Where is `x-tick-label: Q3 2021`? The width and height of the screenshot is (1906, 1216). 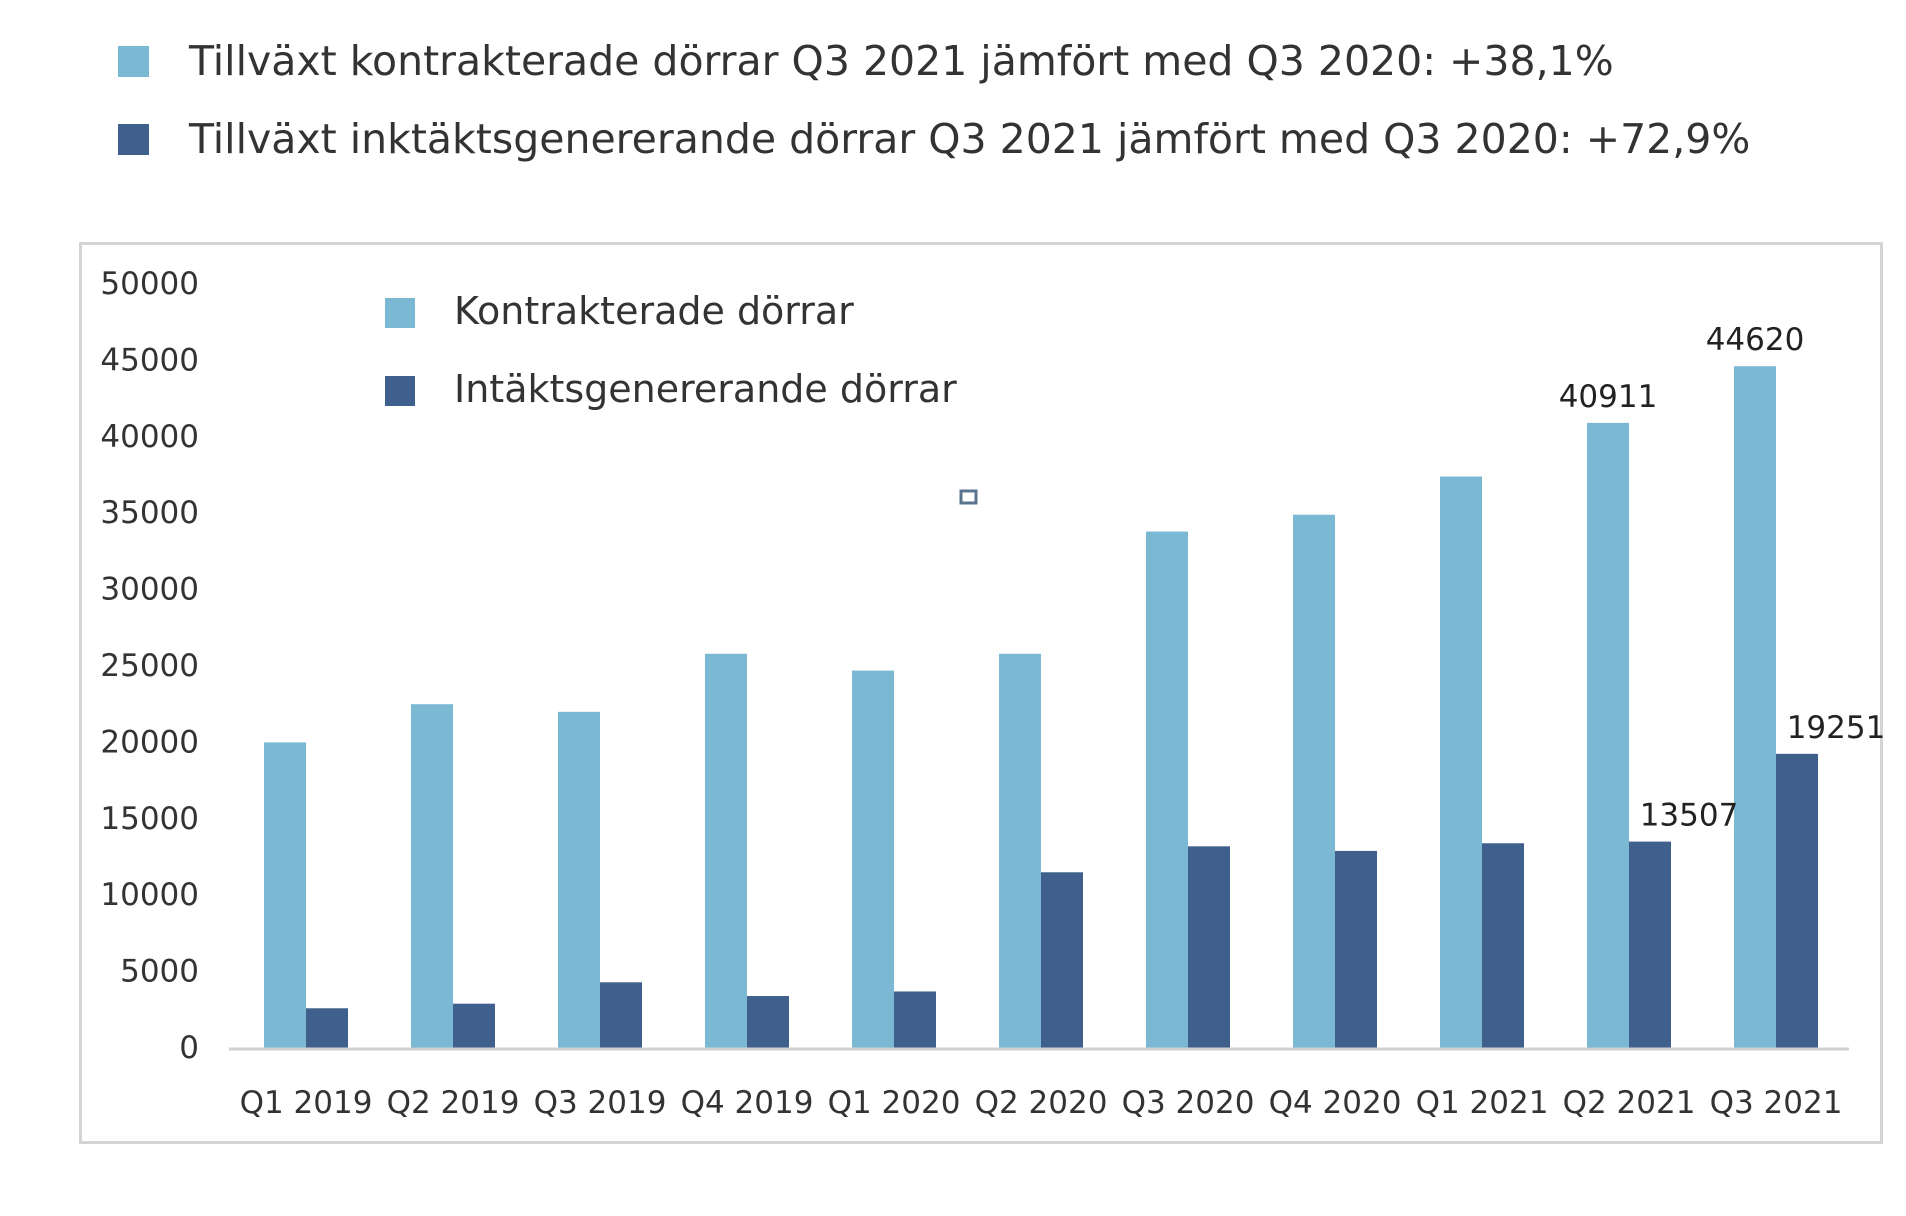
x-tick-label: Q3 2021 is located at coordinates (1776, 1103).